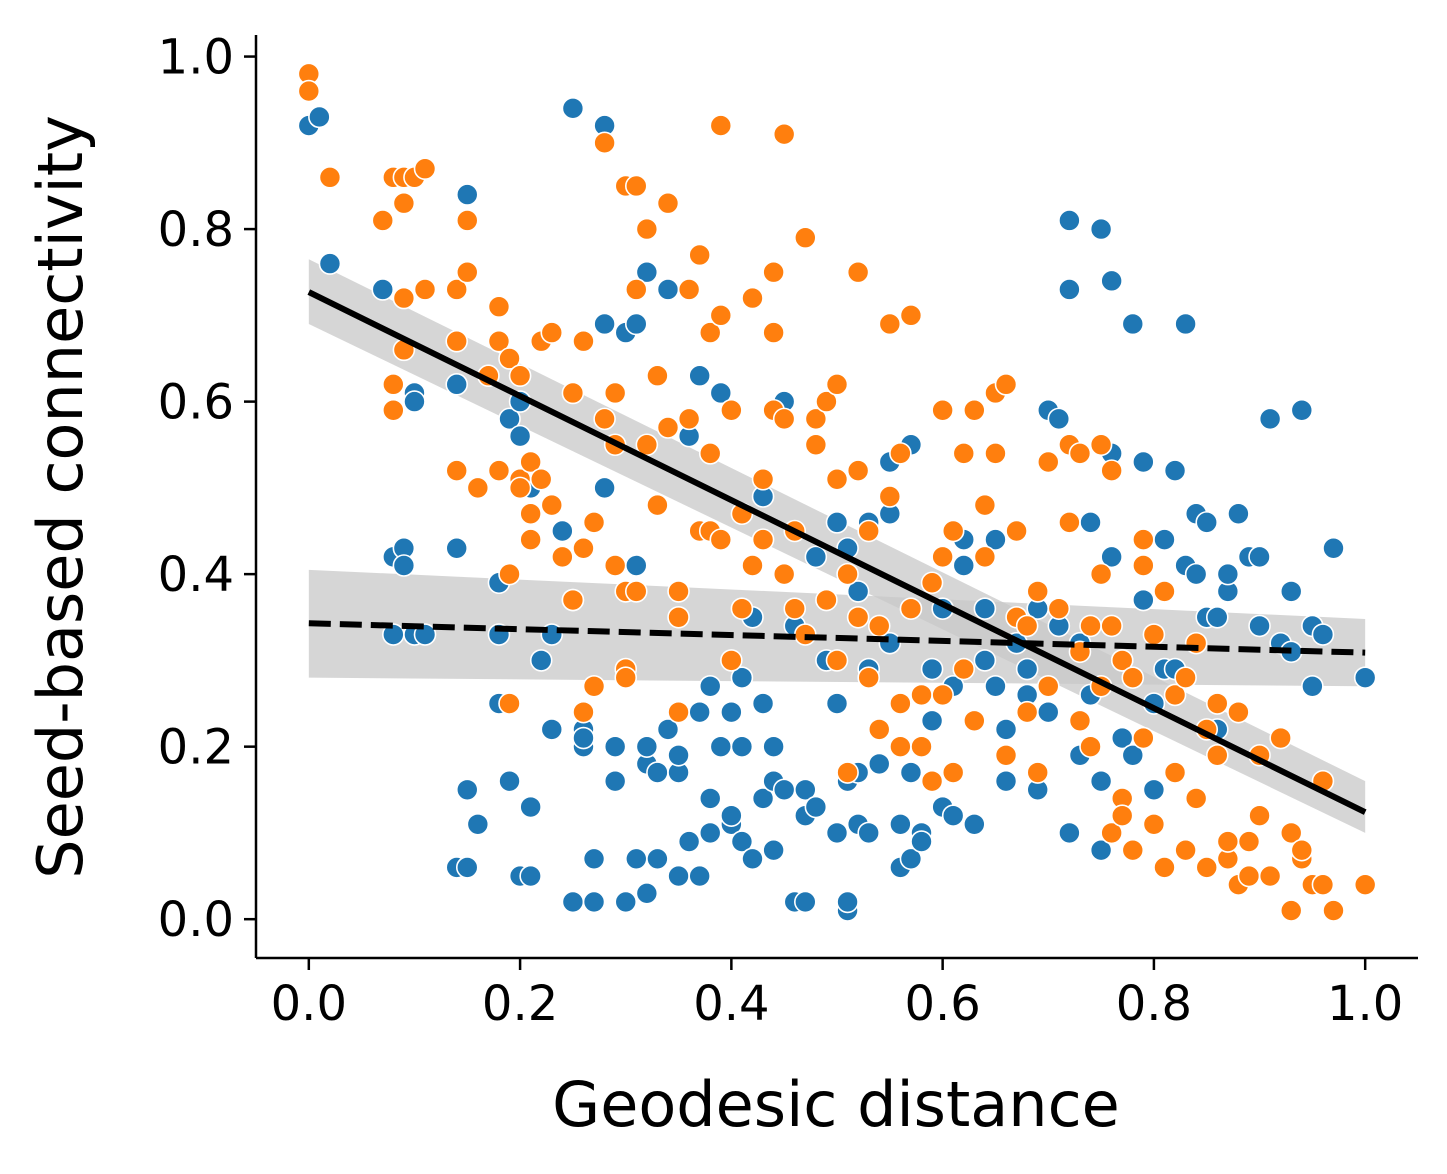  What do you see at coordinates (196, 575) in the screenshot?
I see `y-tick-label: 0.4` at bounding box center [196, 575].